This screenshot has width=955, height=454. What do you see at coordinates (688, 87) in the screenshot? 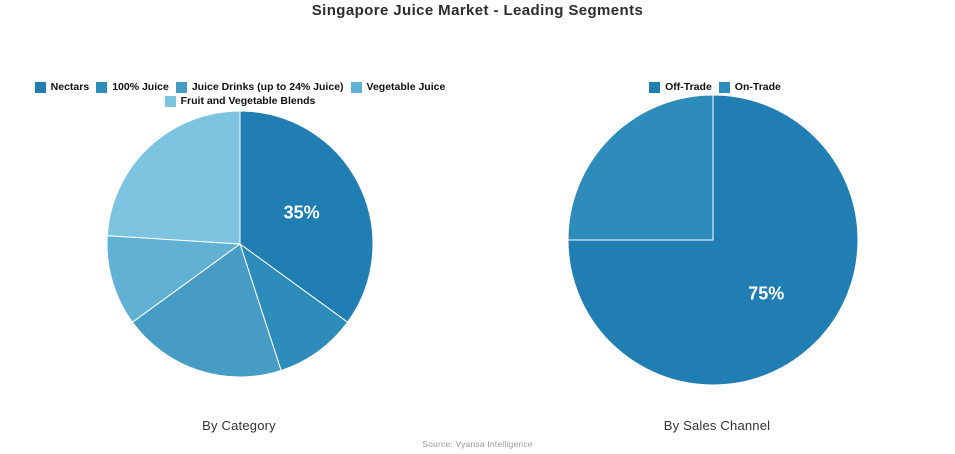
I see `legend-label: Off-Trade` at bounding box center [688, 87].